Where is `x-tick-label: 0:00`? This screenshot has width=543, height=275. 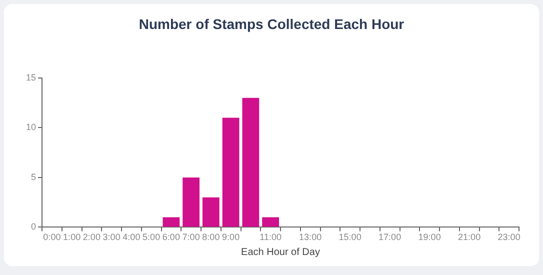 x-tick-label: 0:00 is located at coordinates (52, 237).